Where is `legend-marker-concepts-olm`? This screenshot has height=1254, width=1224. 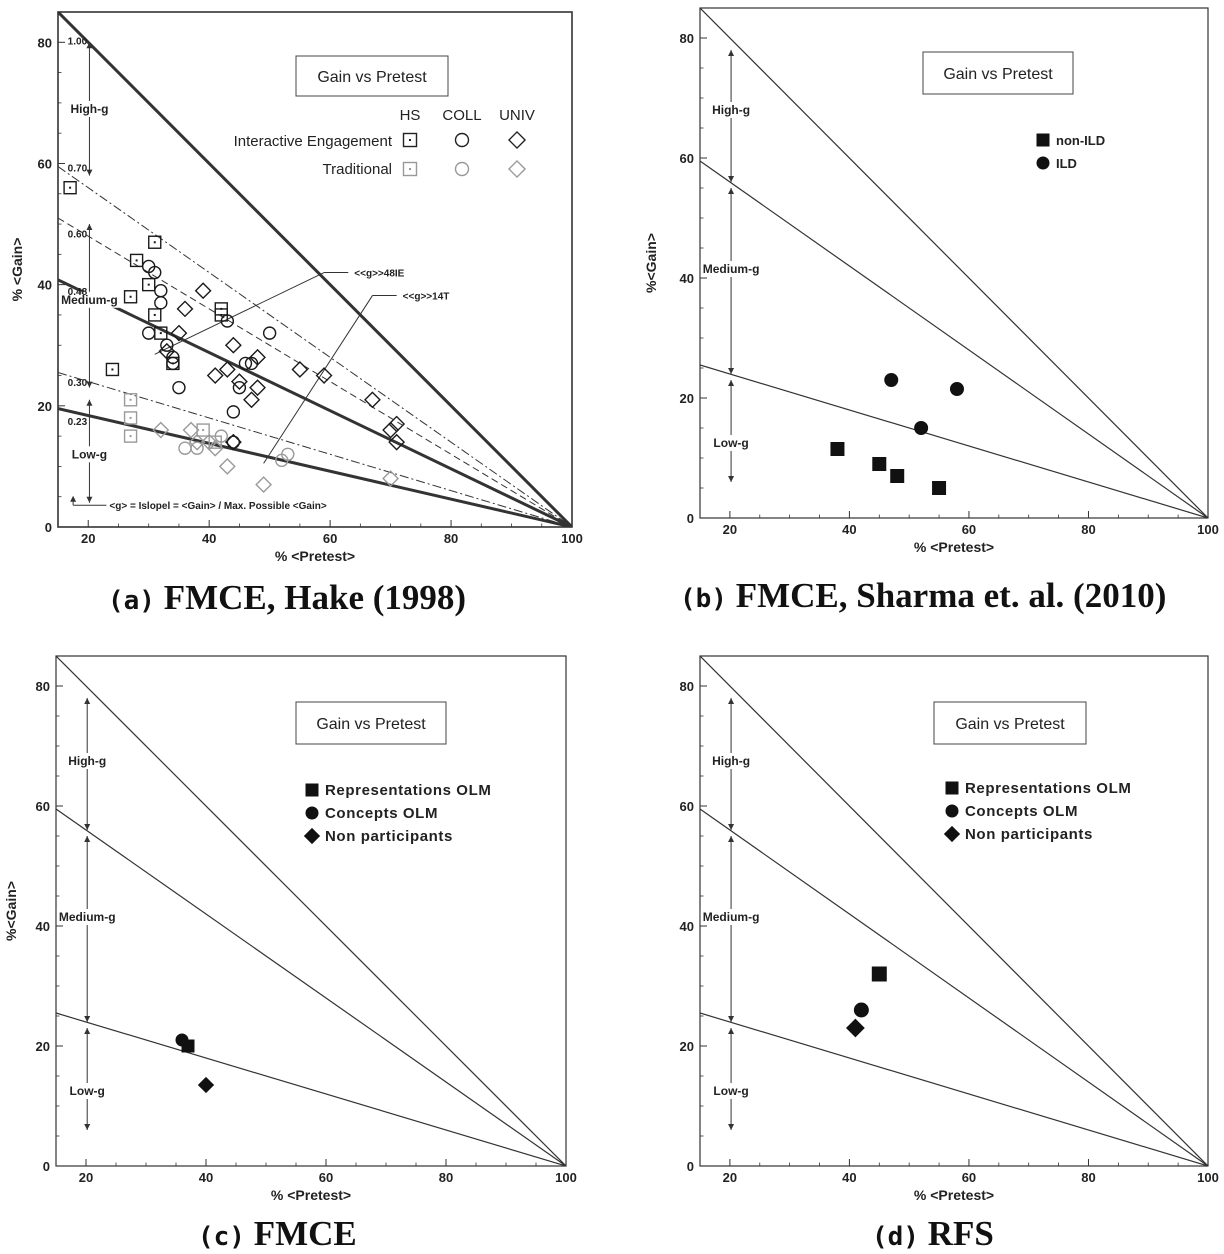
legend-marker-concepts-olm is located at coordinates (312, 813).